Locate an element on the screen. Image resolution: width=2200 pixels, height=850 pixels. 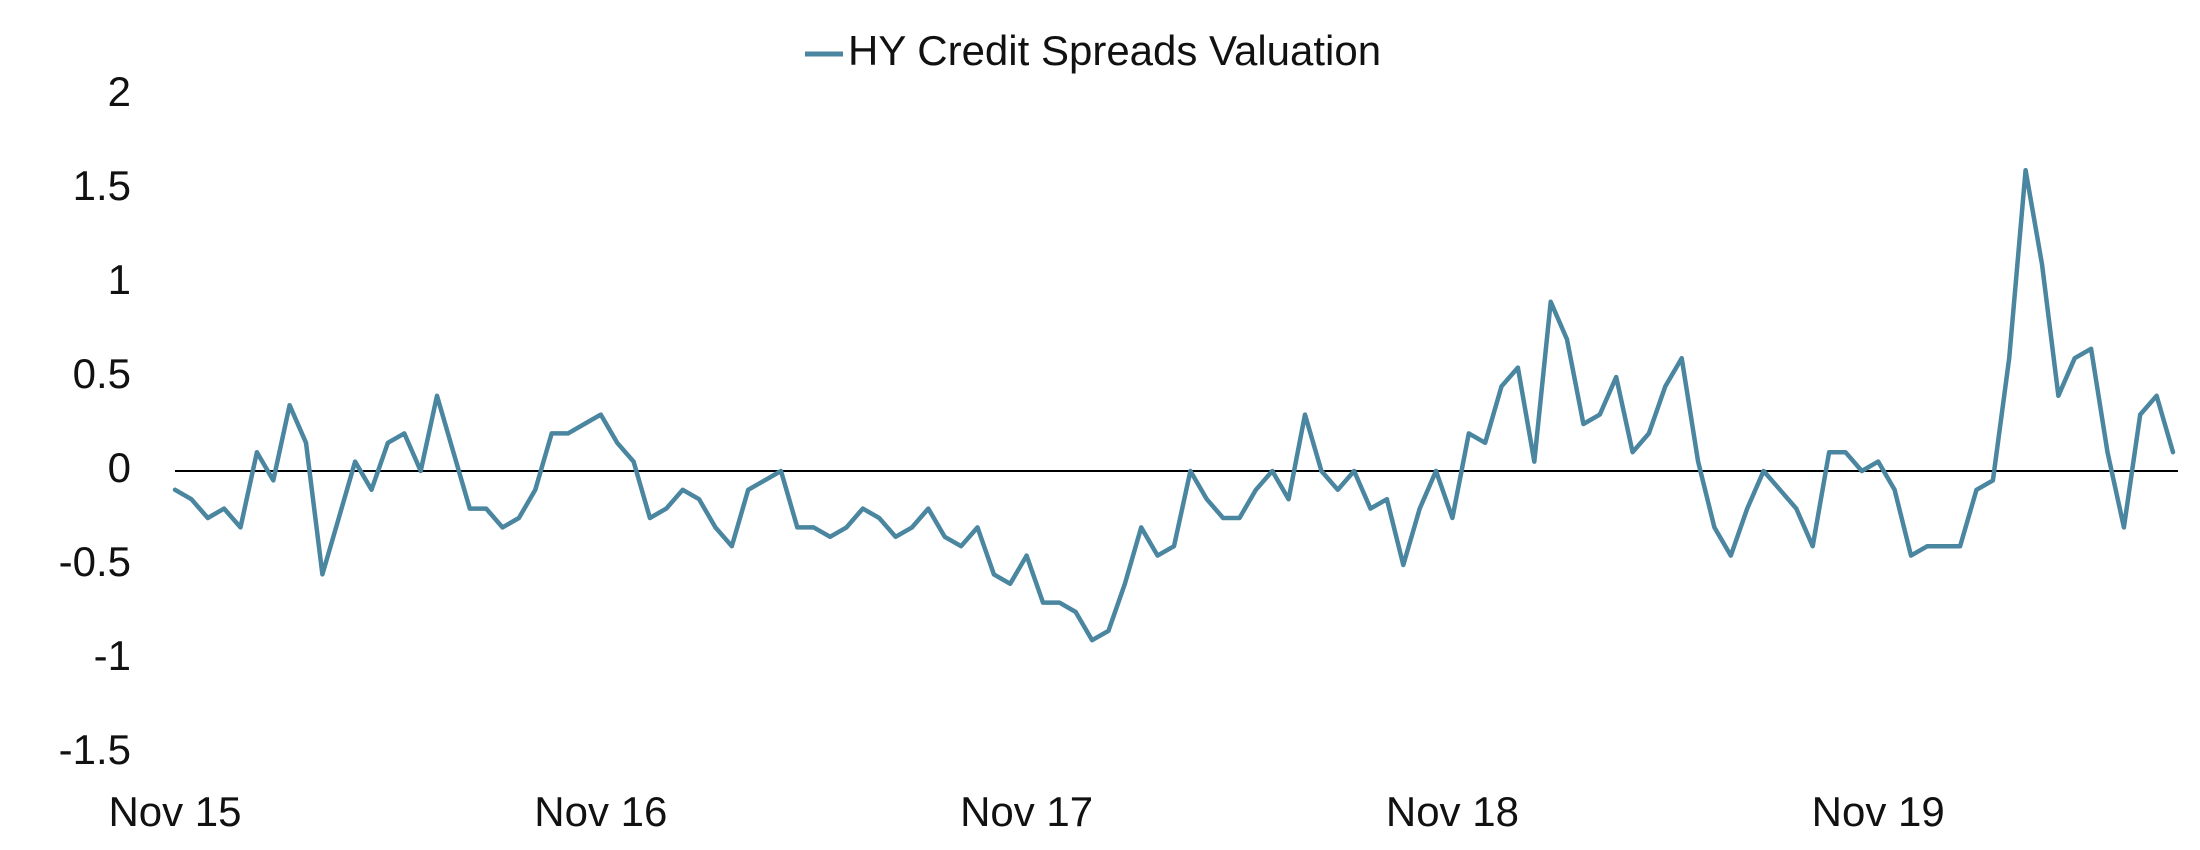
legend-label: HY Credit Spreads Valuation is located at coordinates (1114, 50).